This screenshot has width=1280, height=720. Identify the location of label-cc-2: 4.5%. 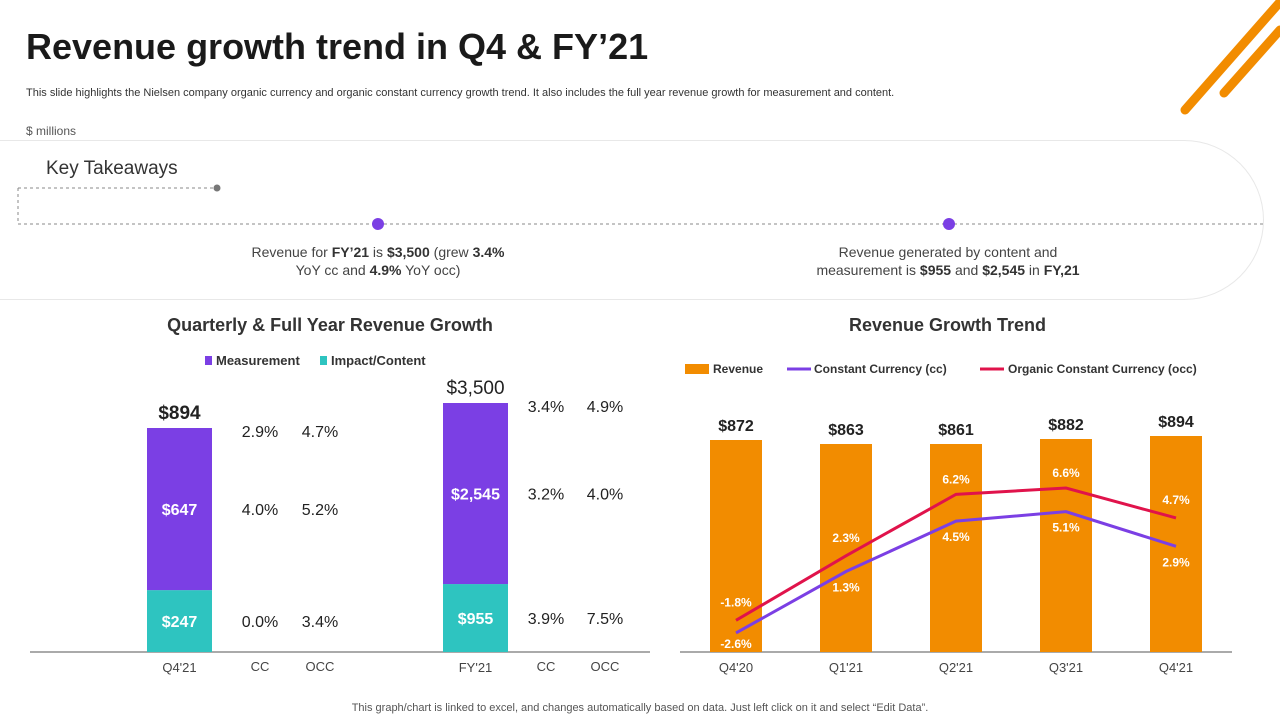
(956, 537).